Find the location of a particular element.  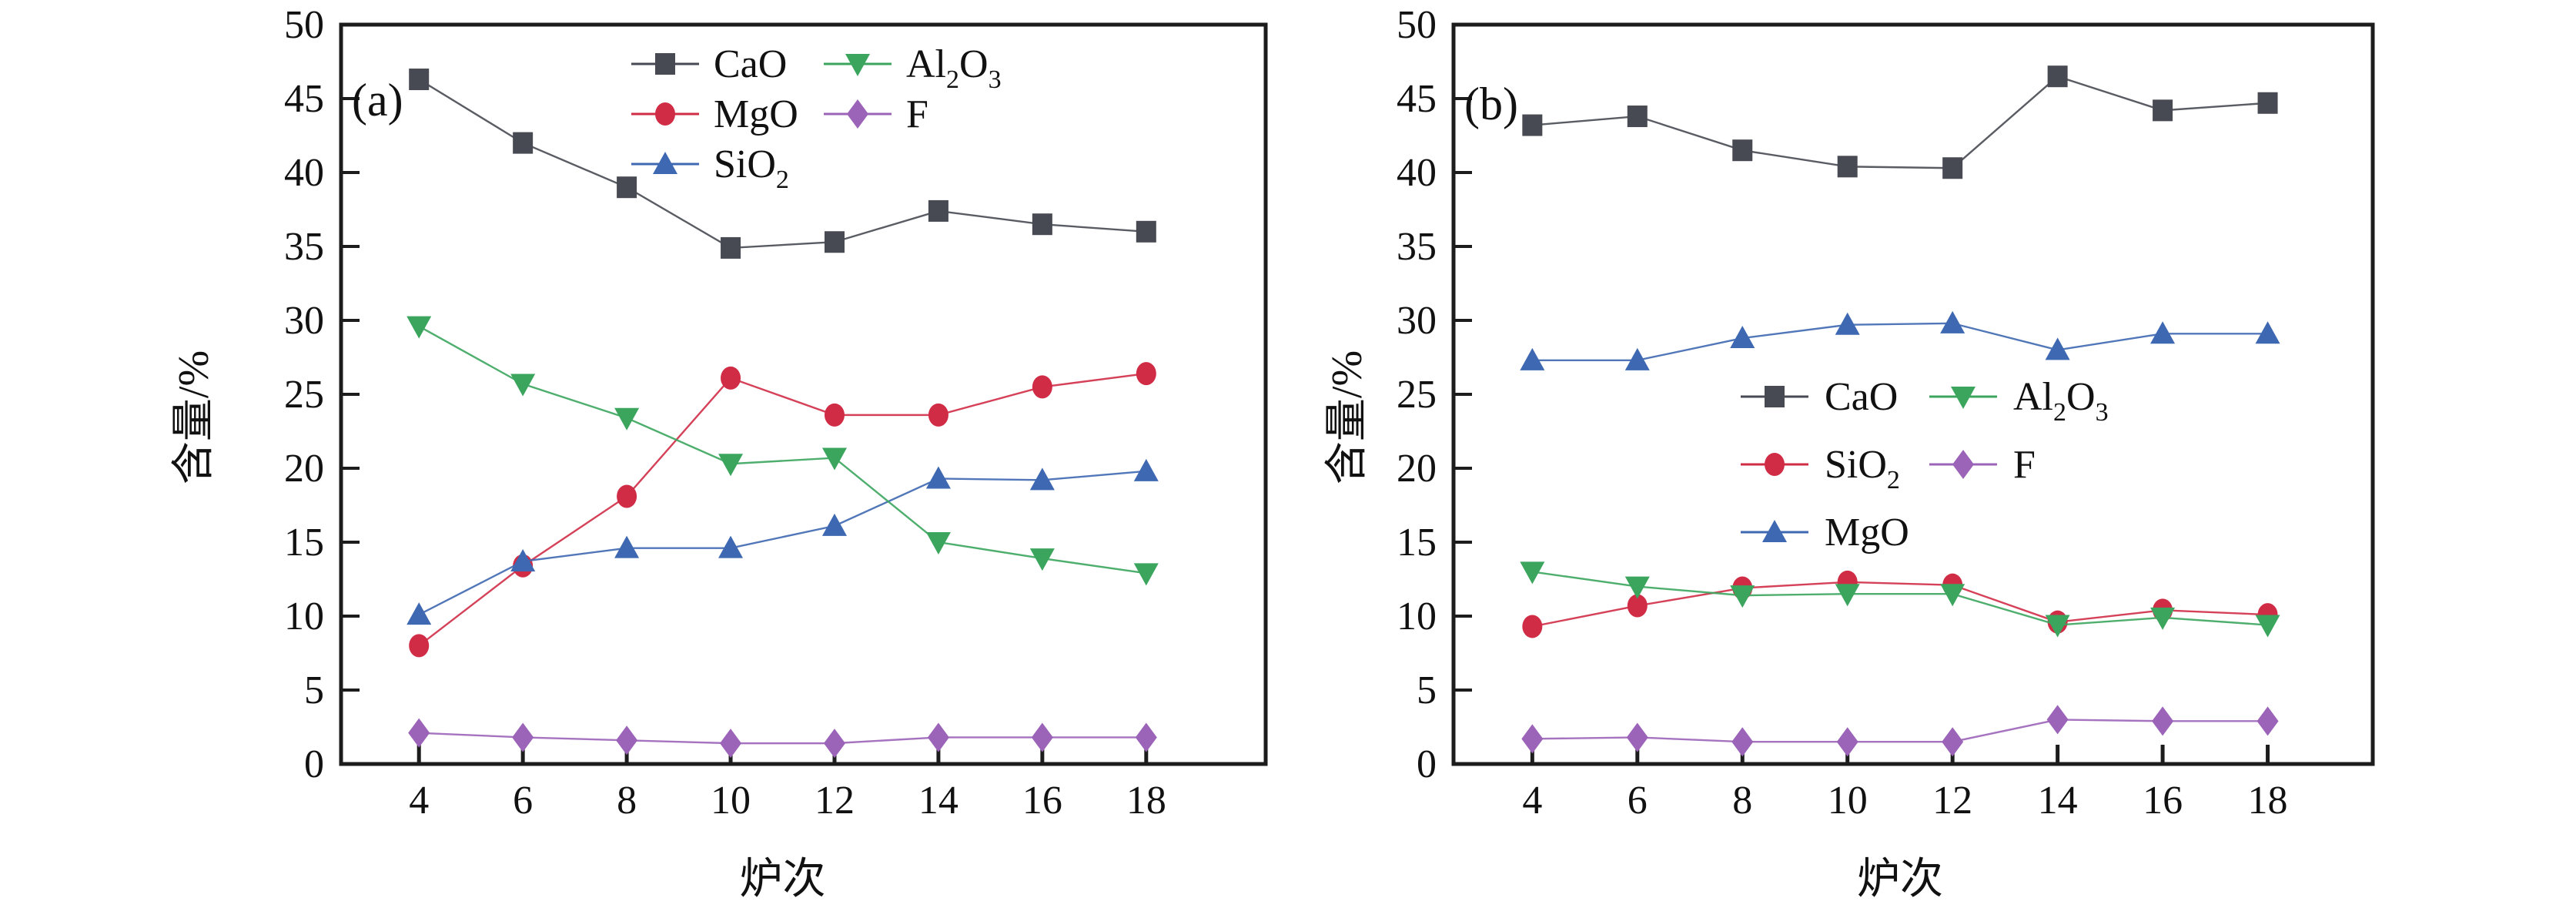

series-line-F is located at coordinates (783, 738).